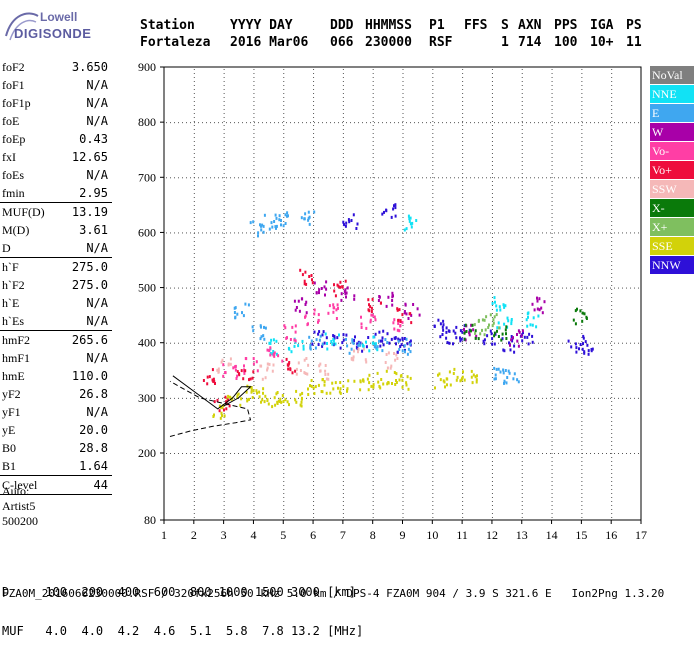 The height and width of the screenshot is (651, 700). What do you see at coordinates (56, 121) in the screenshot?
I see `param-row: foE N/A` at bounding box center [56, 121].